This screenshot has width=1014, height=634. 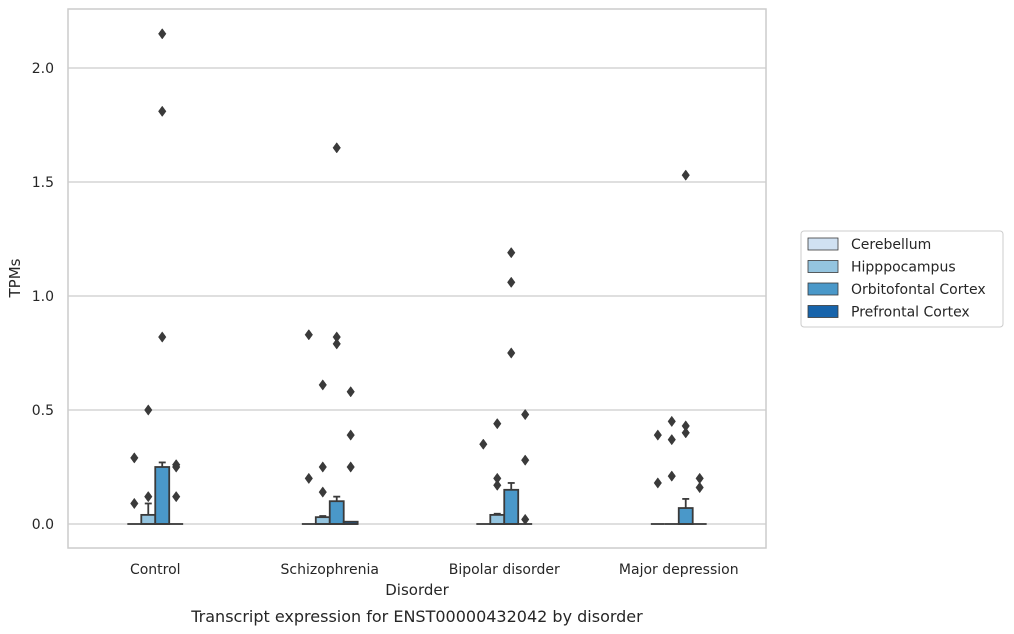 What do you see at coordinates (417, 590) in the screenshot?
I see `x-axis-title: Disorder` at bounding box center [417, 590].